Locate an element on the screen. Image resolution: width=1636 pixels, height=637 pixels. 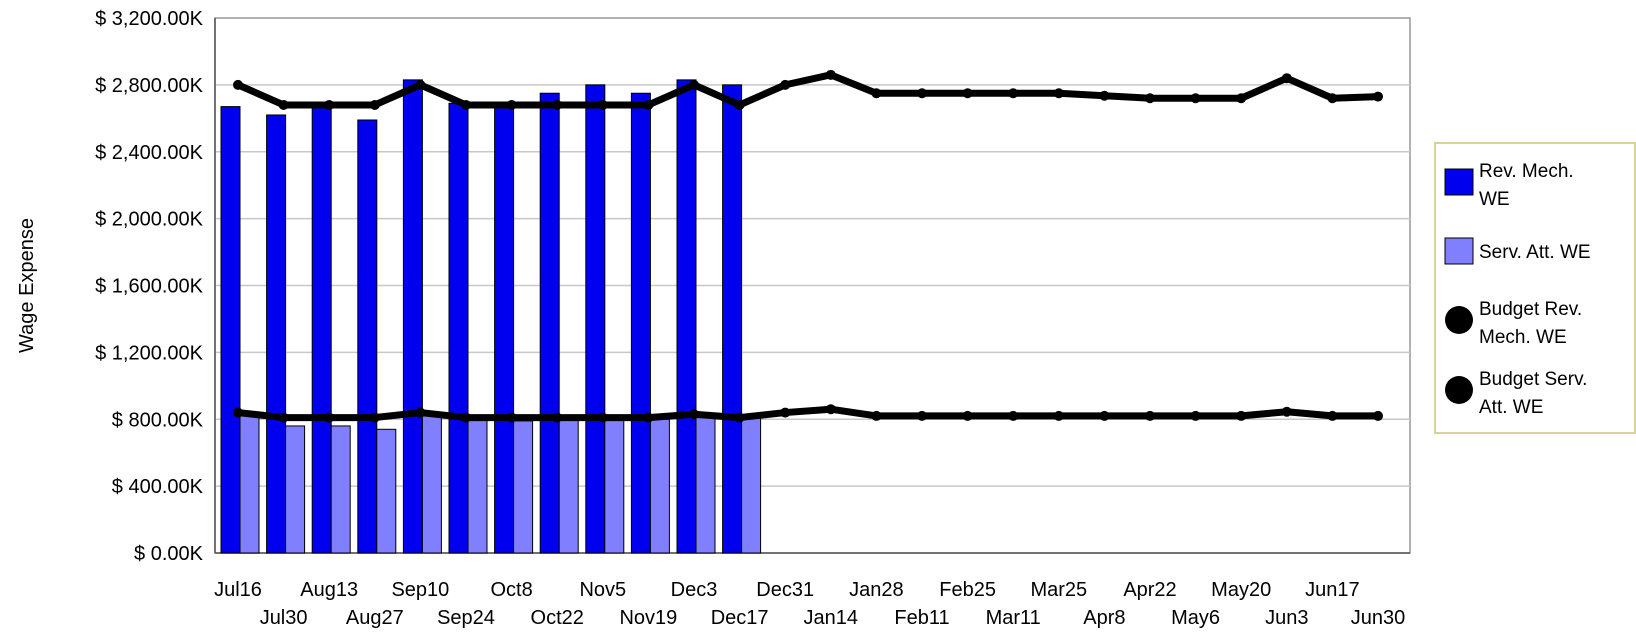
x-tick-label: Feb11 is located at coordinates (921, 618).